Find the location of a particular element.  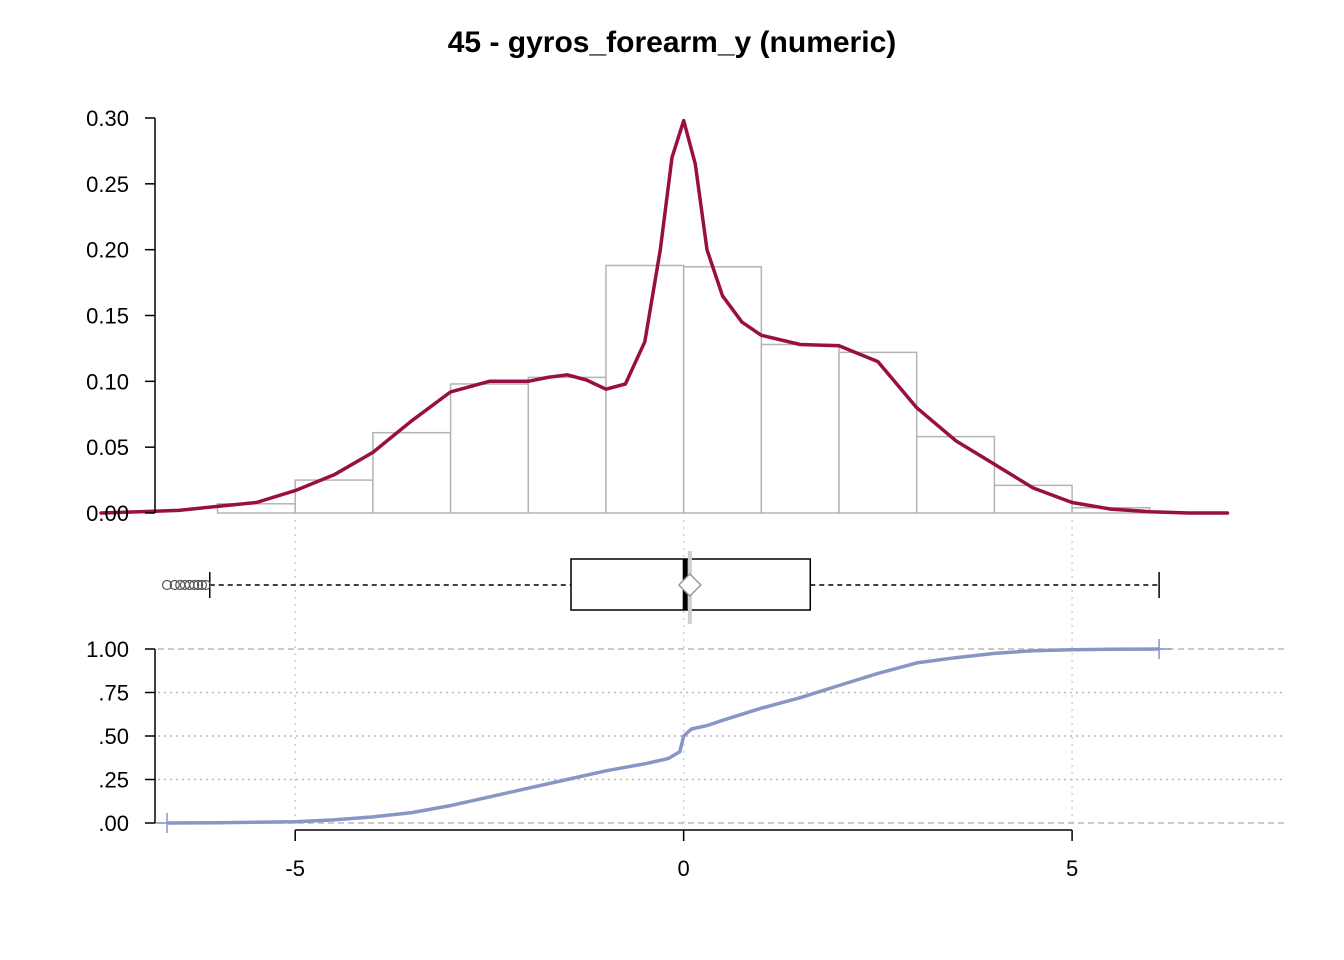

ecdf-y-tick-label-4: .00 is located at coordinates (113, 823).